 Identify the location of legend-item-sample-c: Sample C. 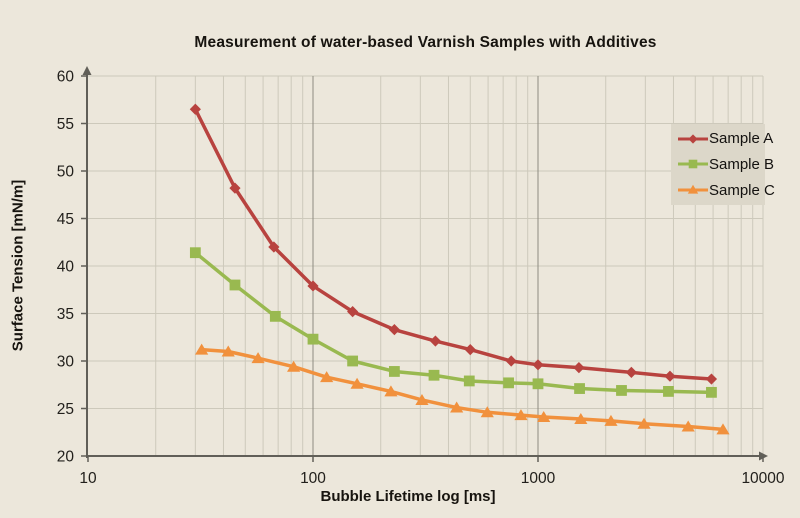
(726, 190).